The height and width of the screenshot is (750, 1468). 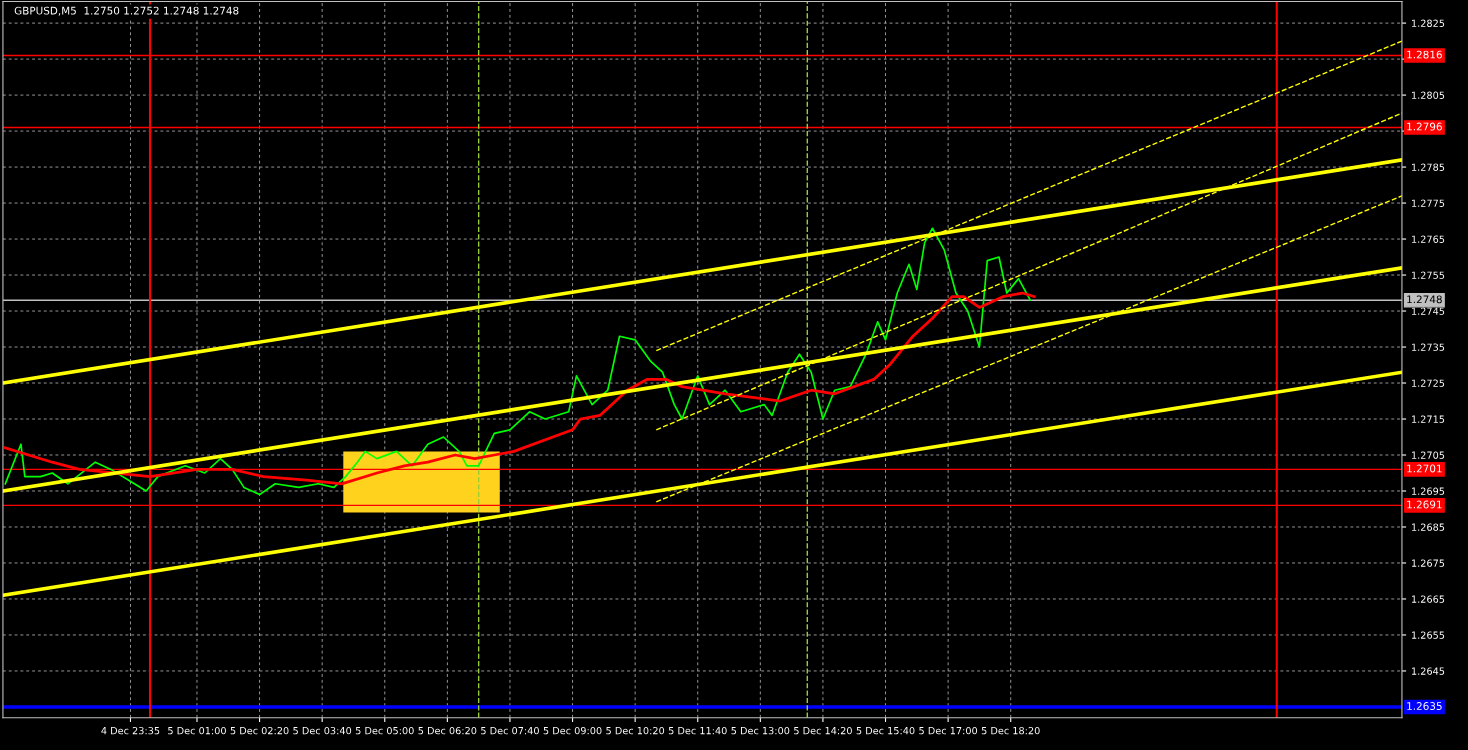 What do you see at coordinates (1428, 311) in the screenshot?
I see `y-tick-label: 1.2745` at bounding box center [1428, 311].